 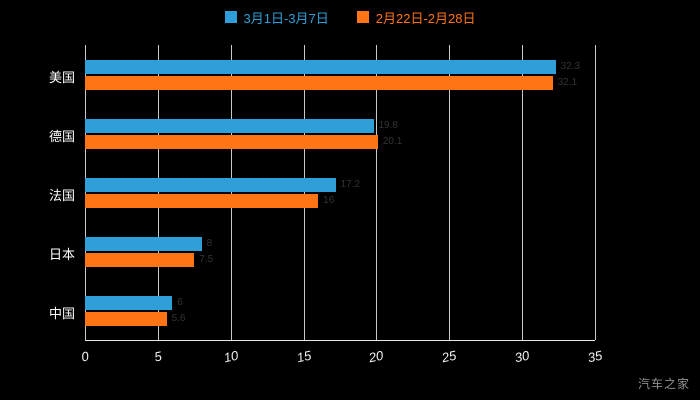 I want to click on y-axis-category-label: 美国, so click(x=61, y=77).